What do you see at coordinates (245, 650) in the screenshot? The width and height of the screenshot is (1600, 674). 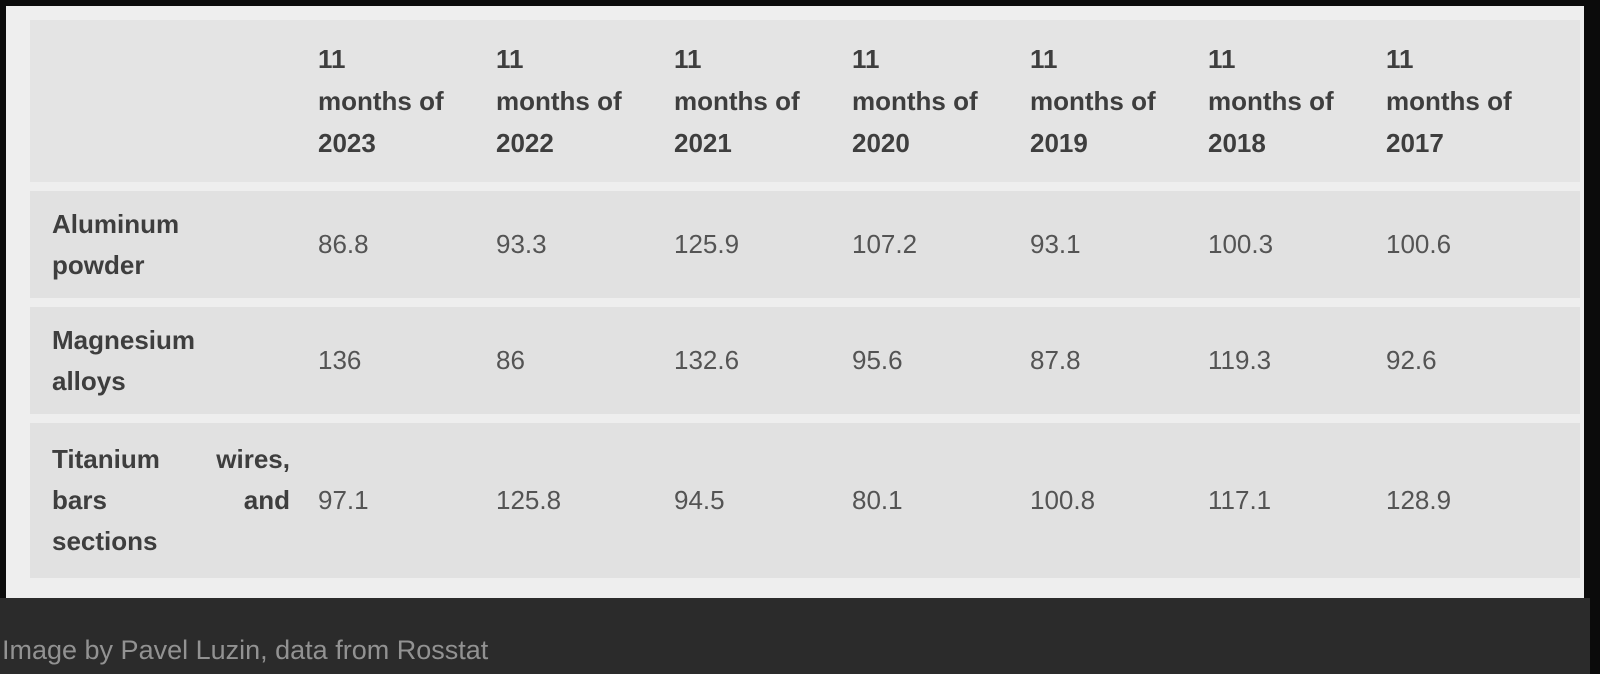 I see `image-credit-caption: Image by Pavel Luzin, data from Rosstat` at bounding box center [245, 650].